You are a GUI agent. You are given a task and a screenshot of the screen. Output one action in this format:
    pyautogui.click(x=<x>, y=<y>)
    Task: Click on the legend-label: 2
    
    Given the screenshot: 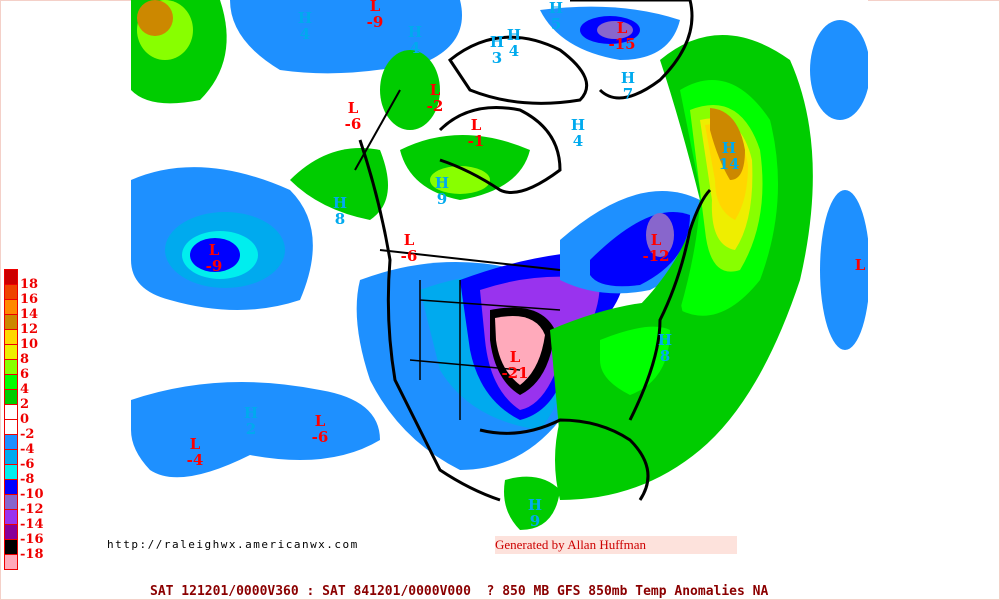 What is the action you would take?
    pyautogui.click(x=25, y=404)
    